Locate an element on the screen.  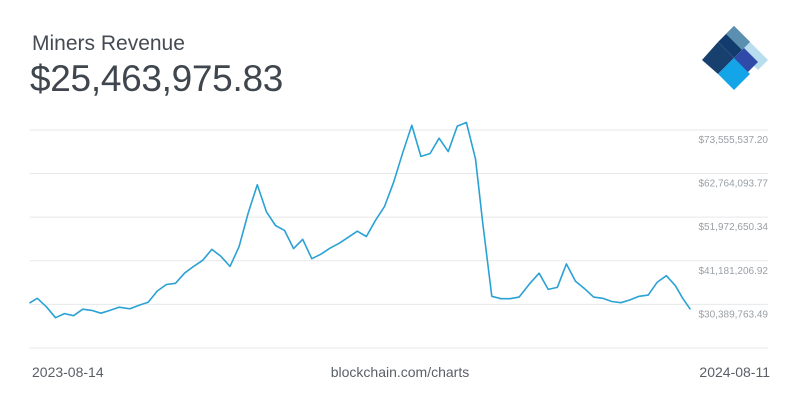
blockchain-logo-icon is located at coordinates (735, 58).